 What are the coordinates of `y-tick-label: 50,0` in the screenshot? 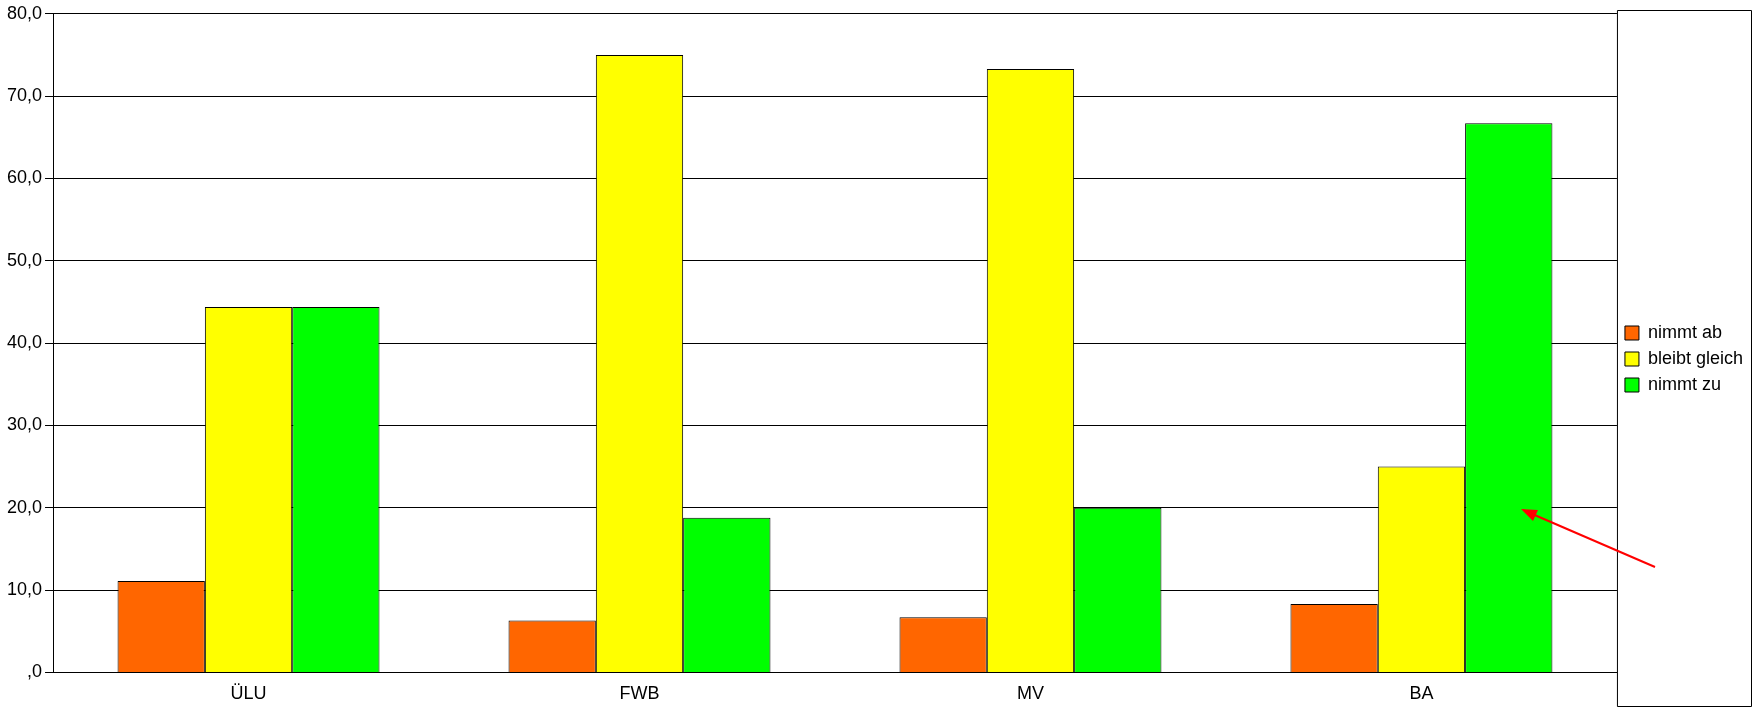 It's located at (24, 259).